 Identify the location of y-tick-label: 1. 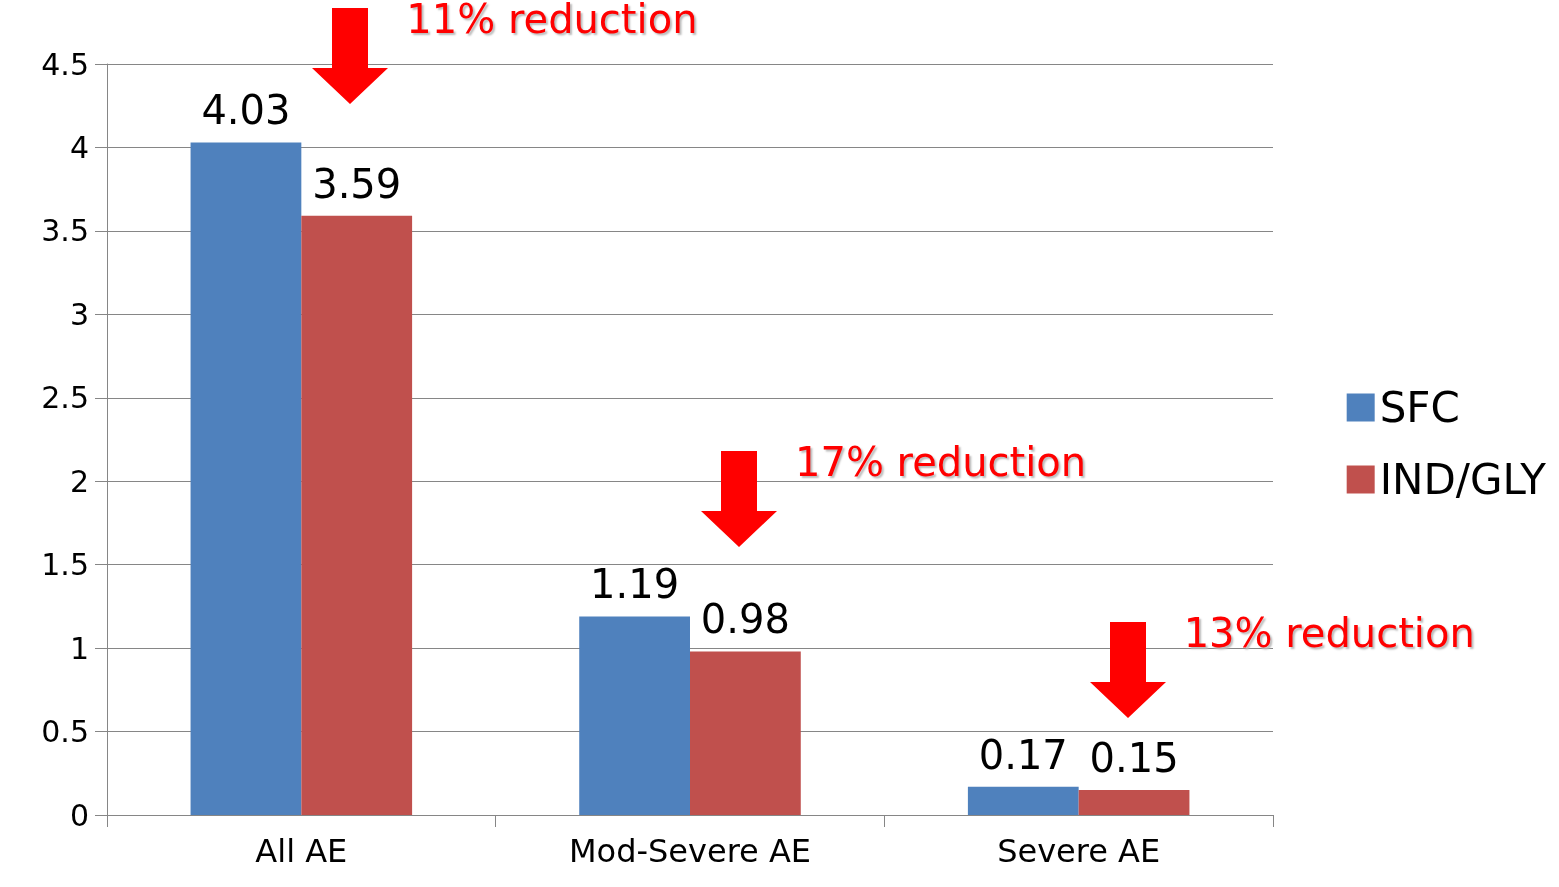
(79, 648).